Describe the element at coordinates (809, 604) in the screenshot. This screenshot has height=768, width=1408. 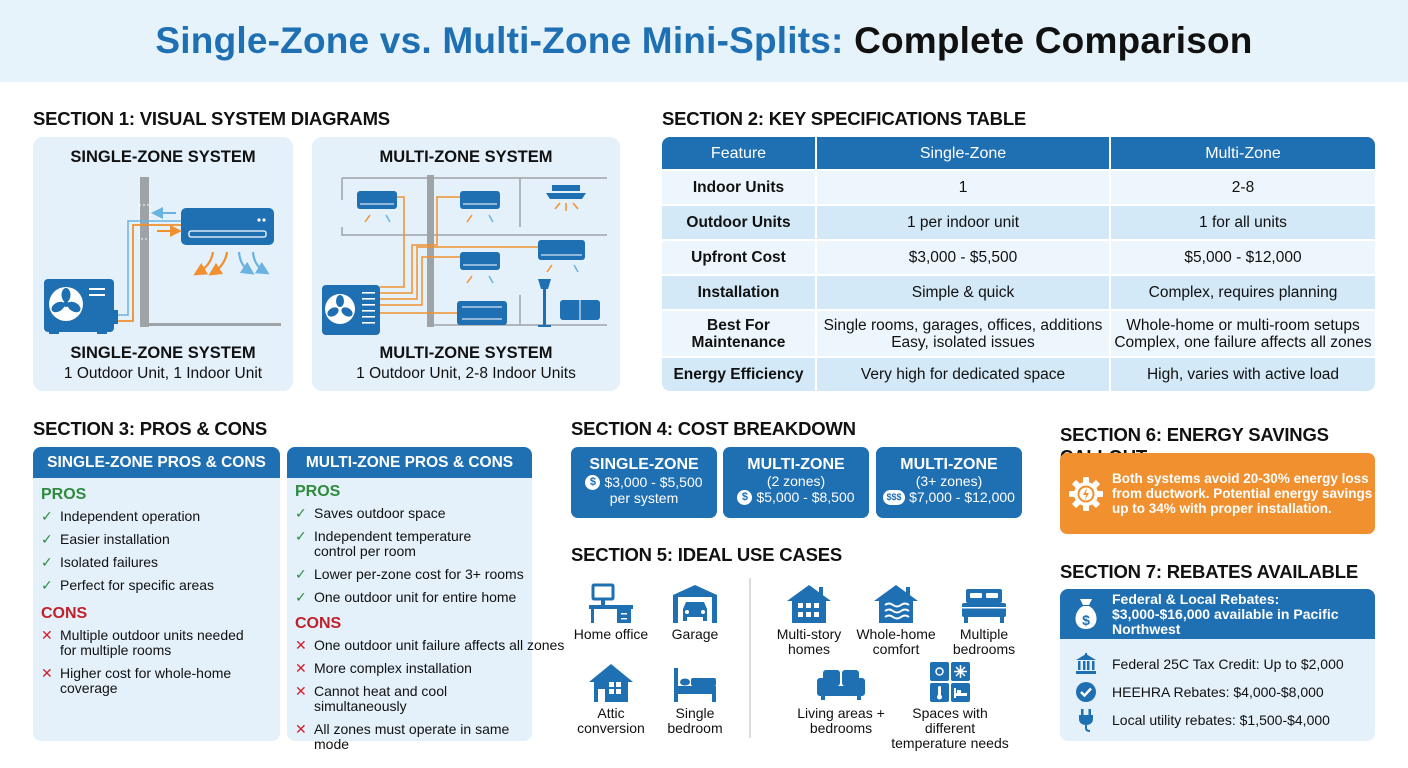
I see `multi-story-house-icon` at that location.